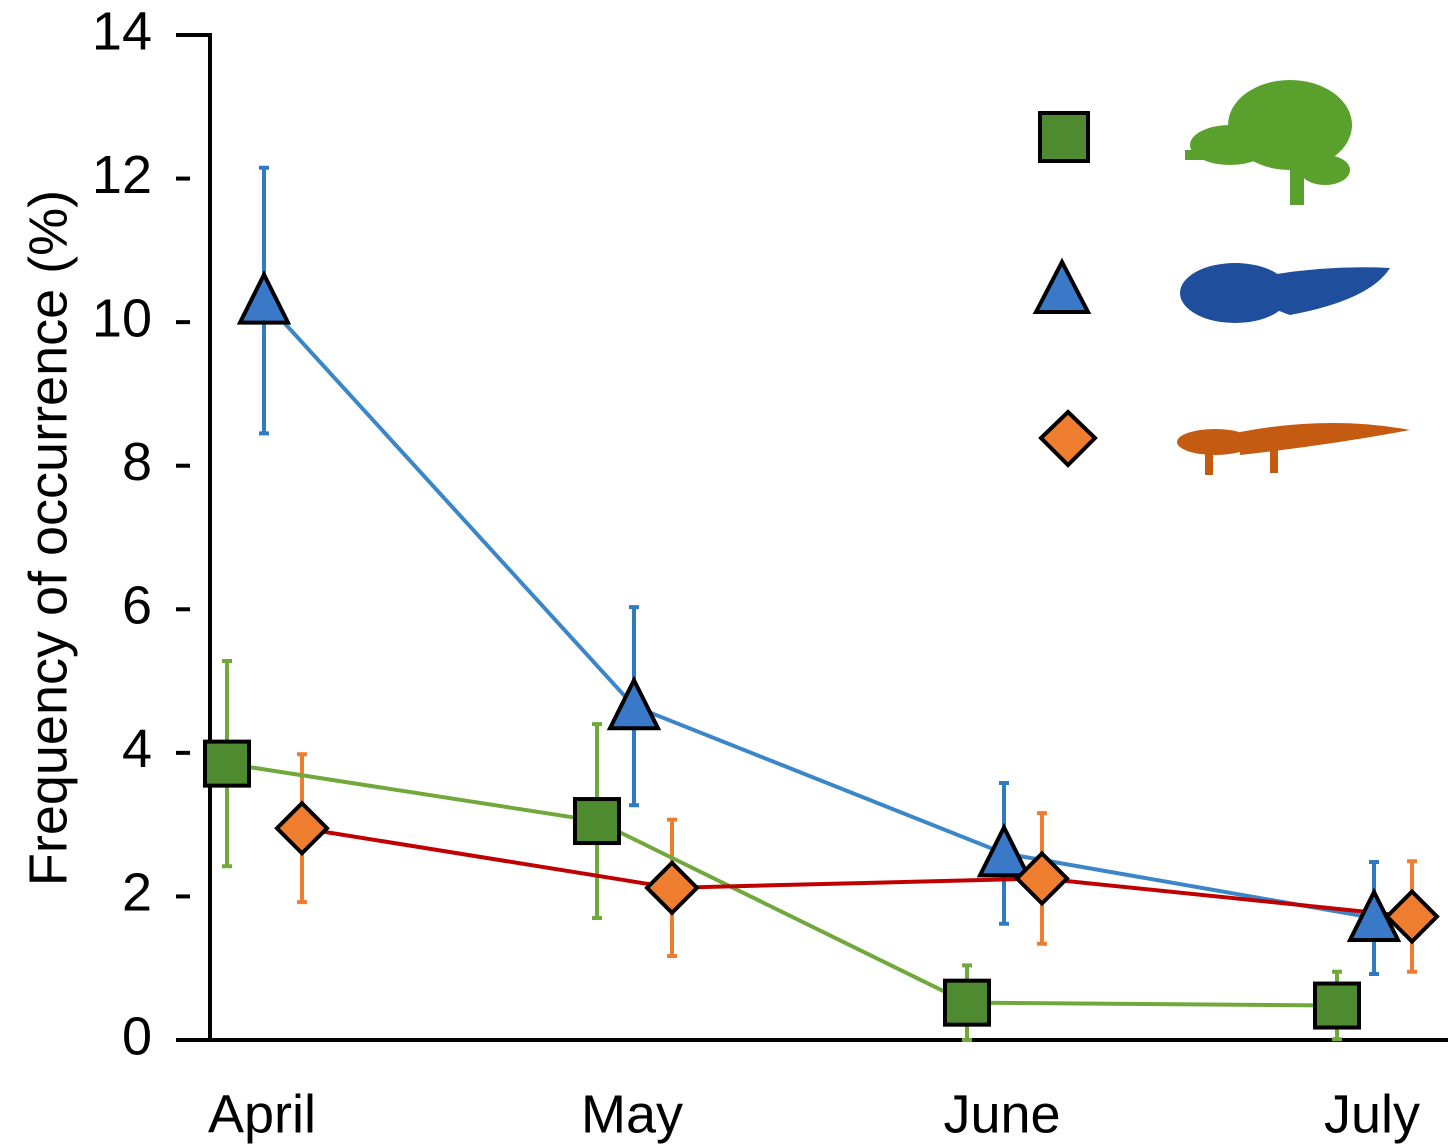 The width and height of the screenshot is (1448, 1147). I want to click on y-axis-label: Frequency of occurrence (%), so click(48, 538).